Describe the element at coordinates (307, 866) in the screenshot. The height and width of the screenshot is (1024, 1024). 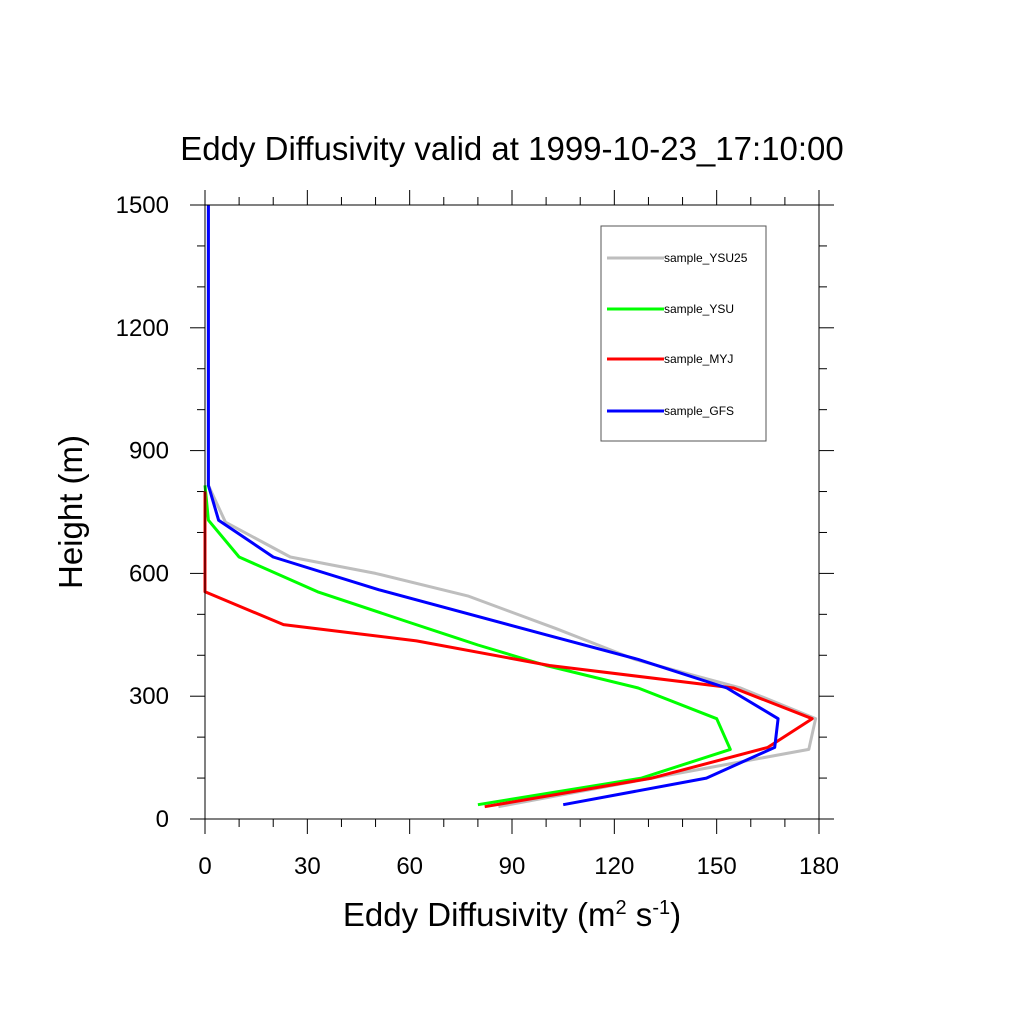
I see `x-tick-label: 30` at that location.